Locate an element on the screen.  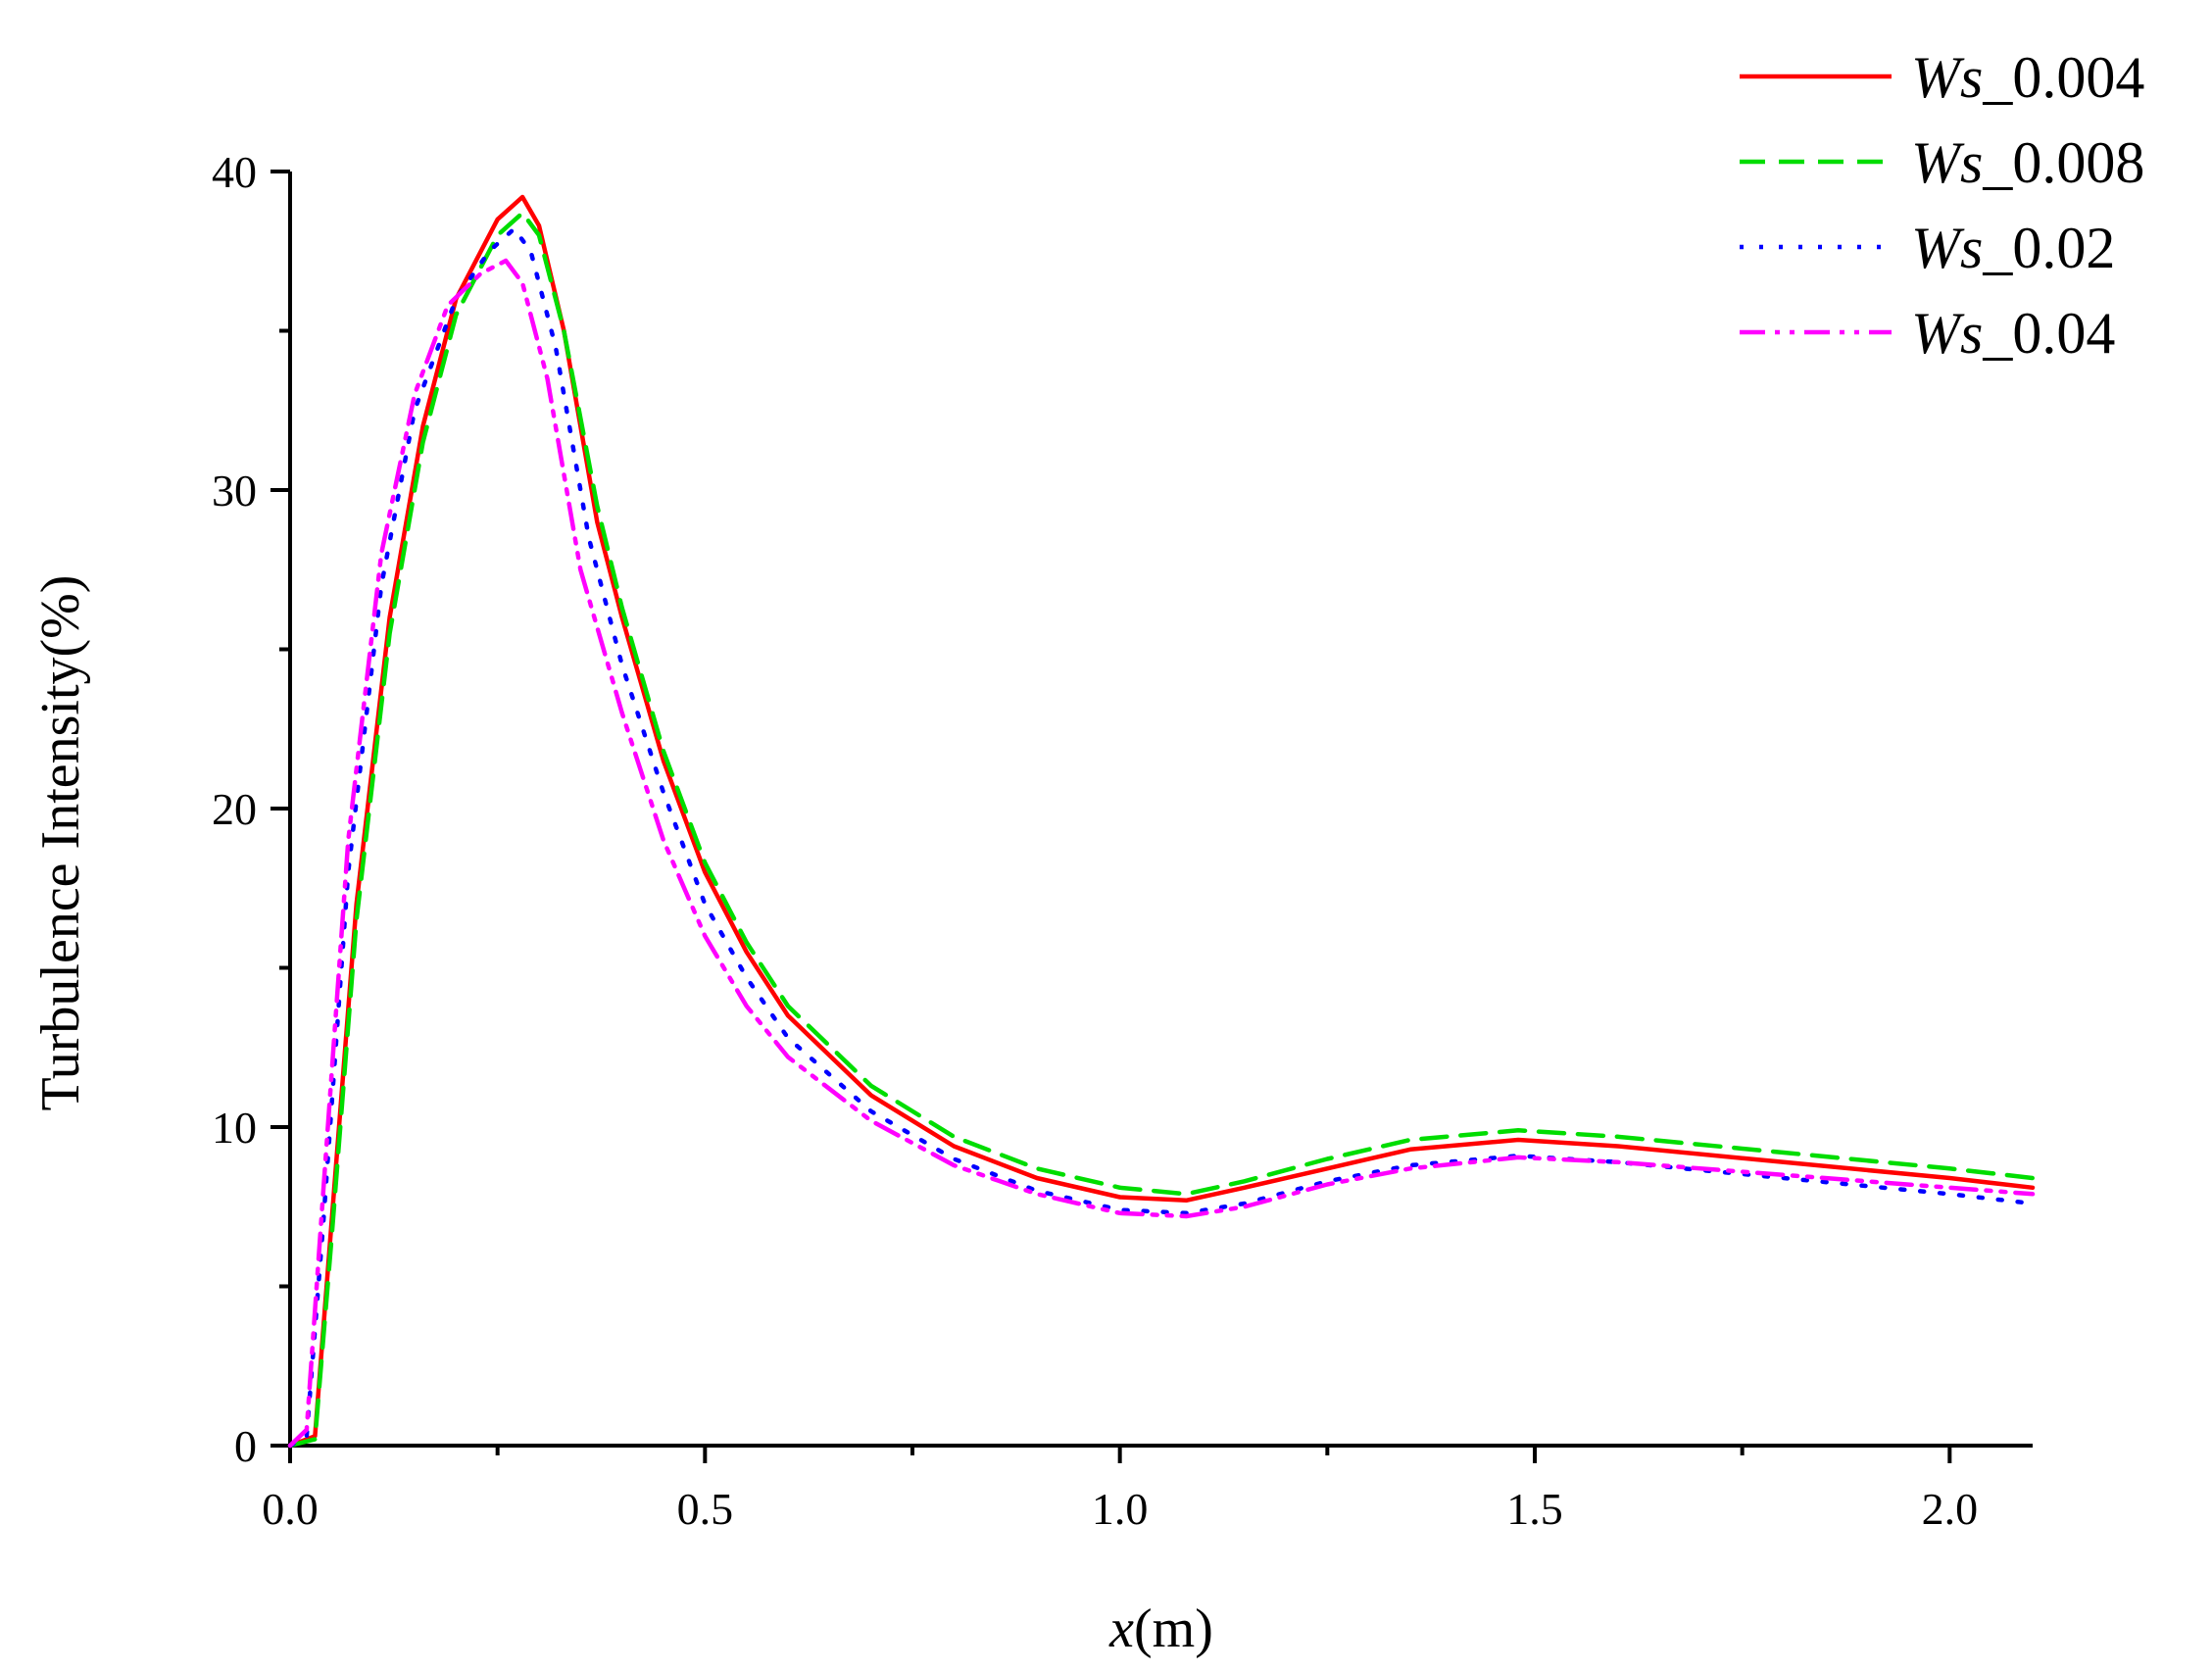
y-tick-label: 40 is located at coordinates (234, 172).